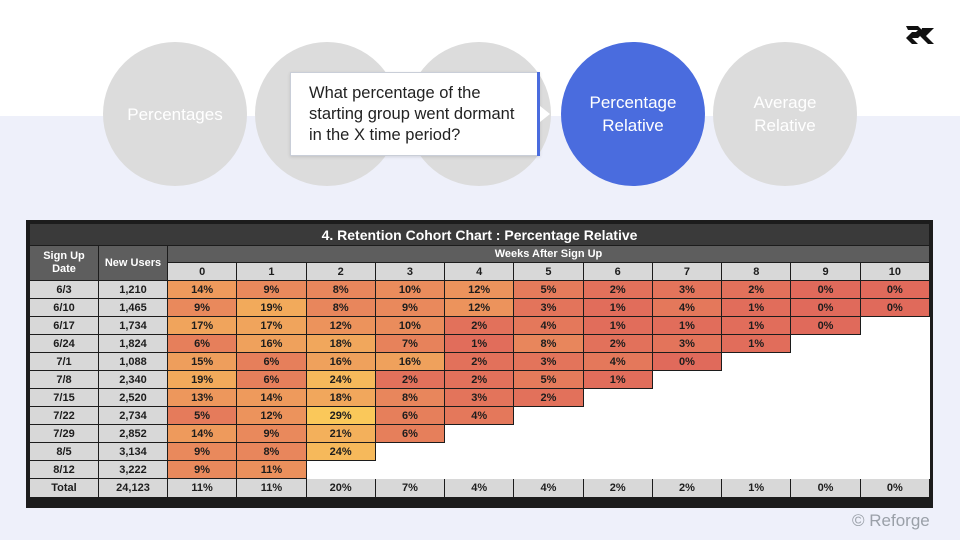  I want to click on nav-circle-3: Percentage Relative, so click(633, 114).